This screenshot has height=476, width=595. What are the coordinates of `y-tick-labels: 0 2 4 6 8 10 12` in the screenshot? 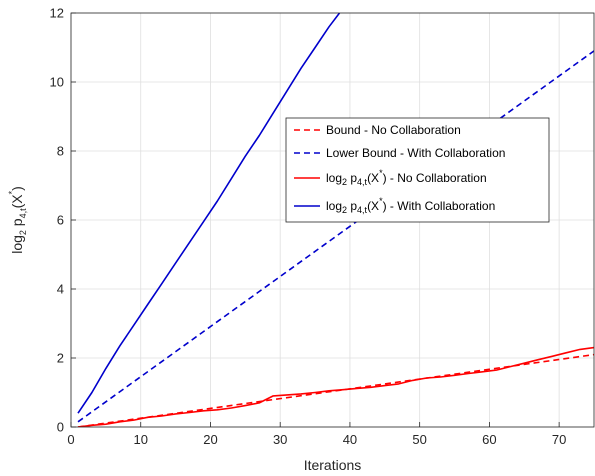 It's located at (57, 220).